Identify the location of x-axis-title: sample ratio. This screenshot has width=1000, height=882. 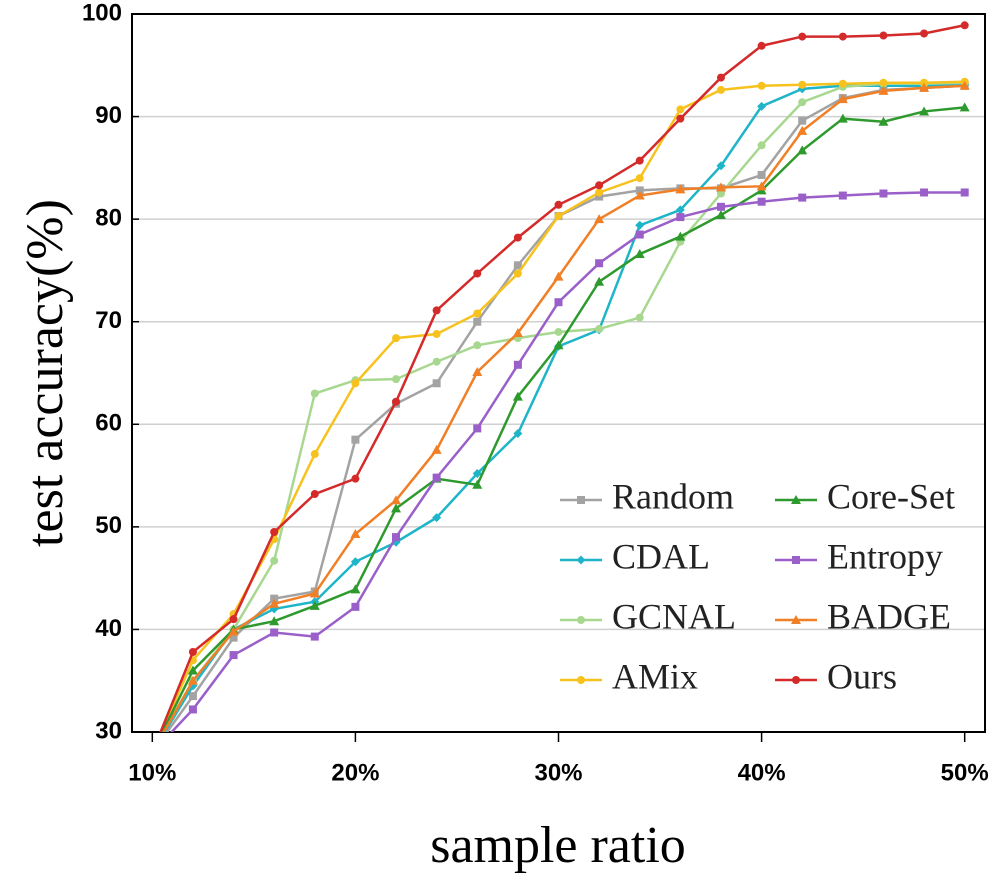
(558, 845).